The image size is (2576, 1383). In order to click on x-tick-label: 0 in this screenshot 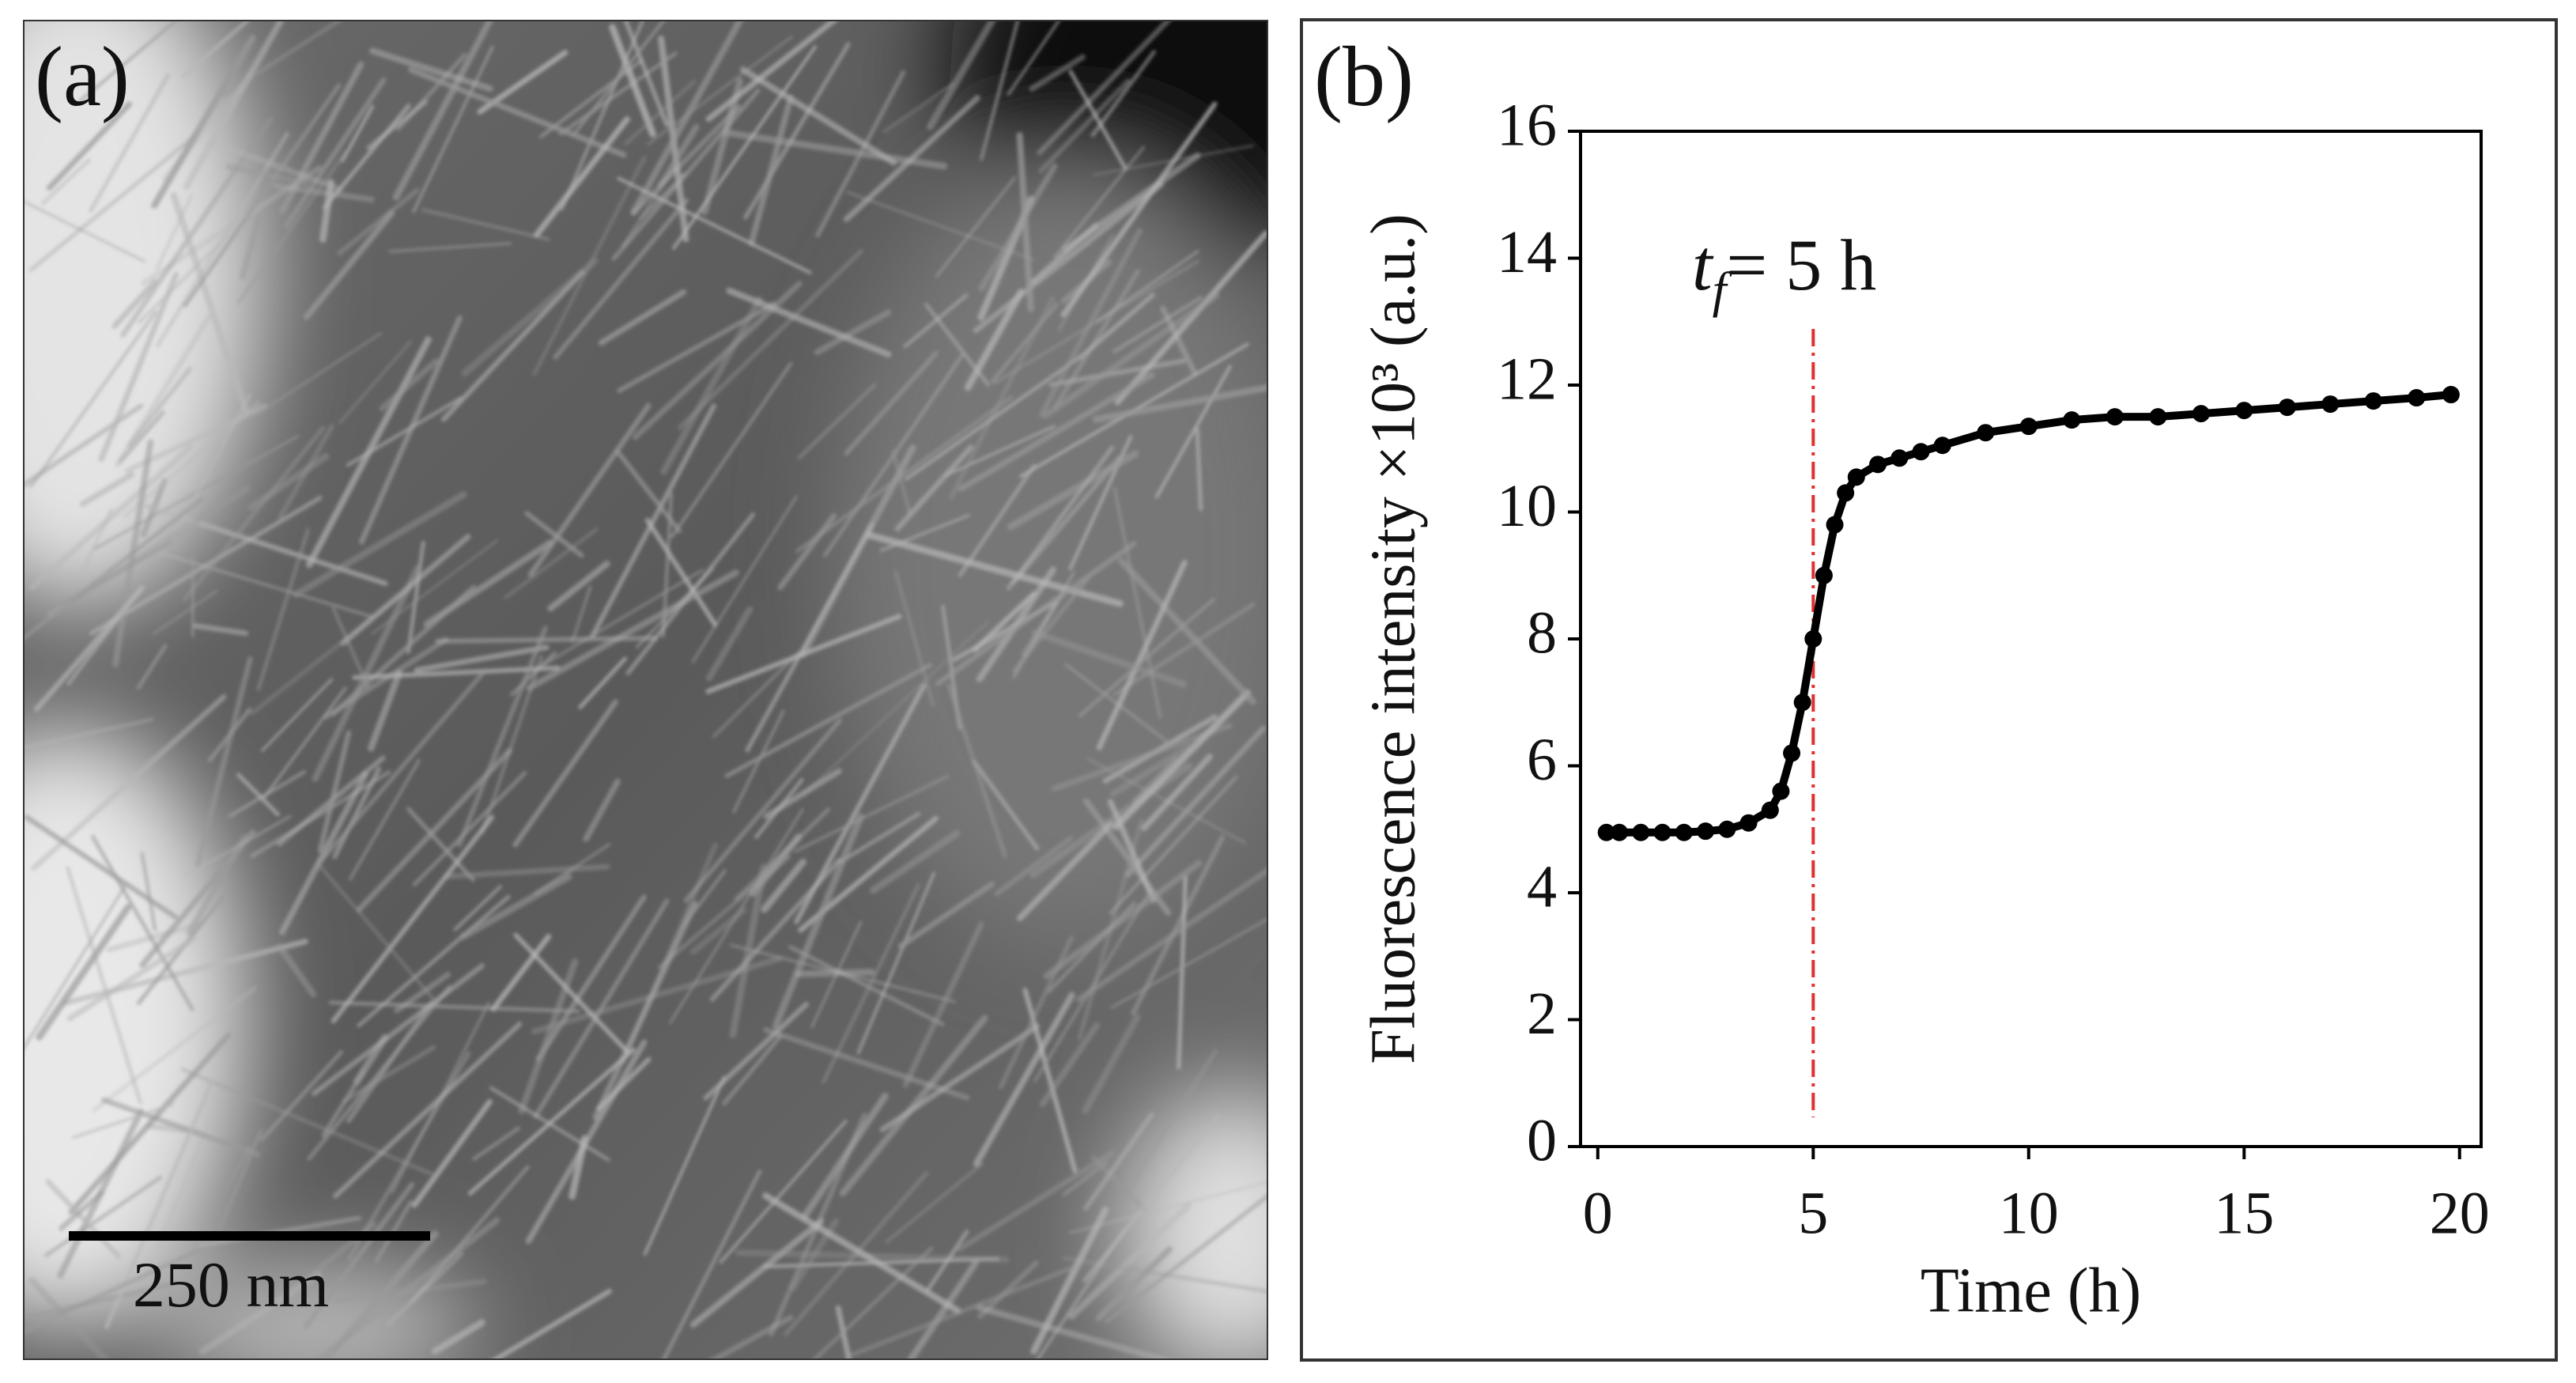, I will do `click(1598, 1213)`.